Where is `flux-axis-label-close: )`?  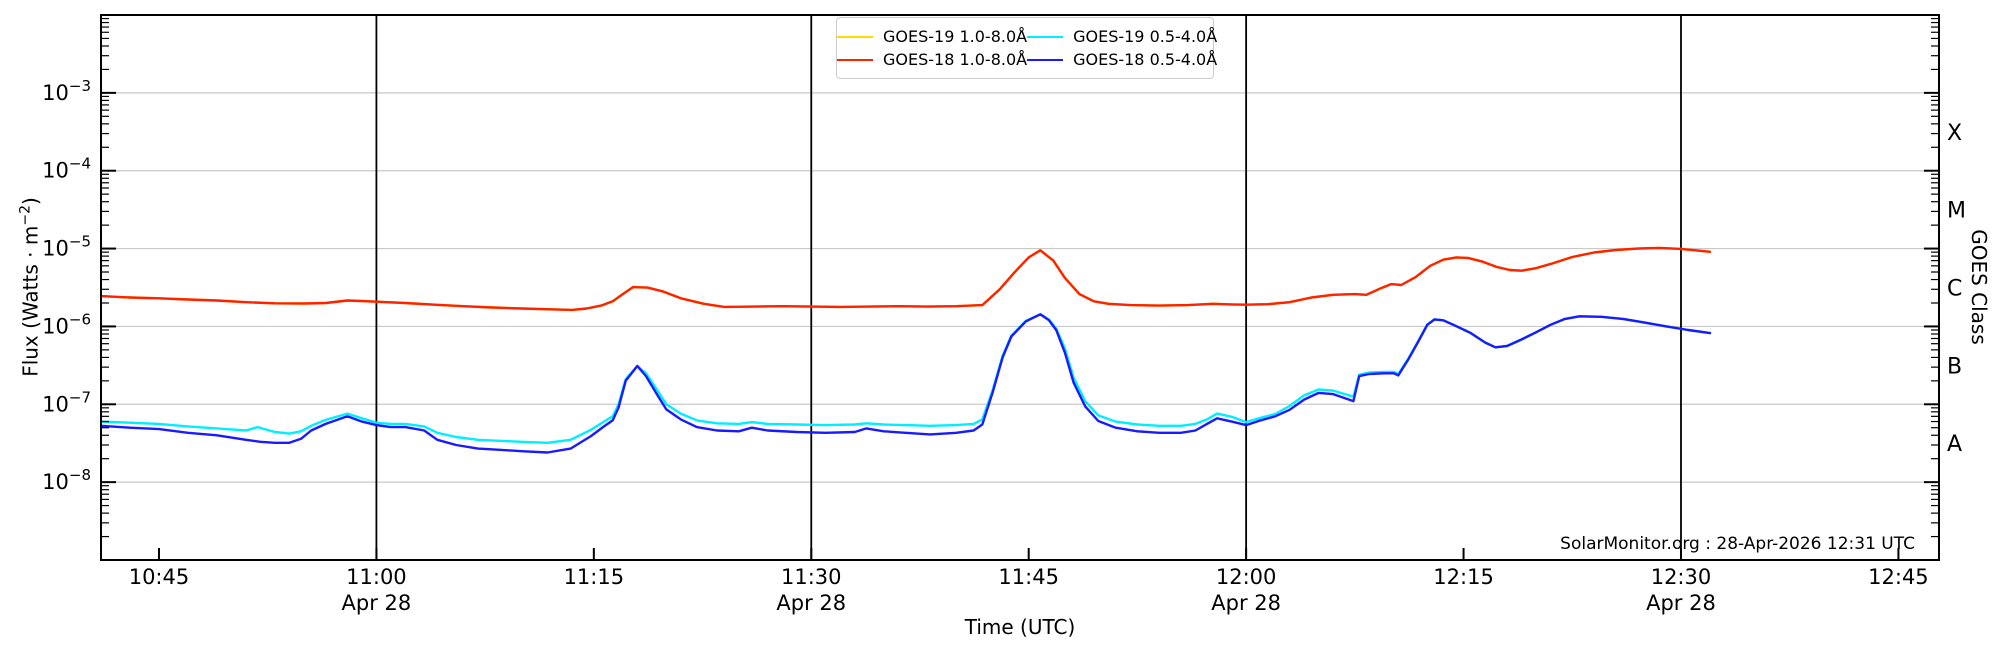 flux-axis-label-close: ) is located at coordinates (30, 201).